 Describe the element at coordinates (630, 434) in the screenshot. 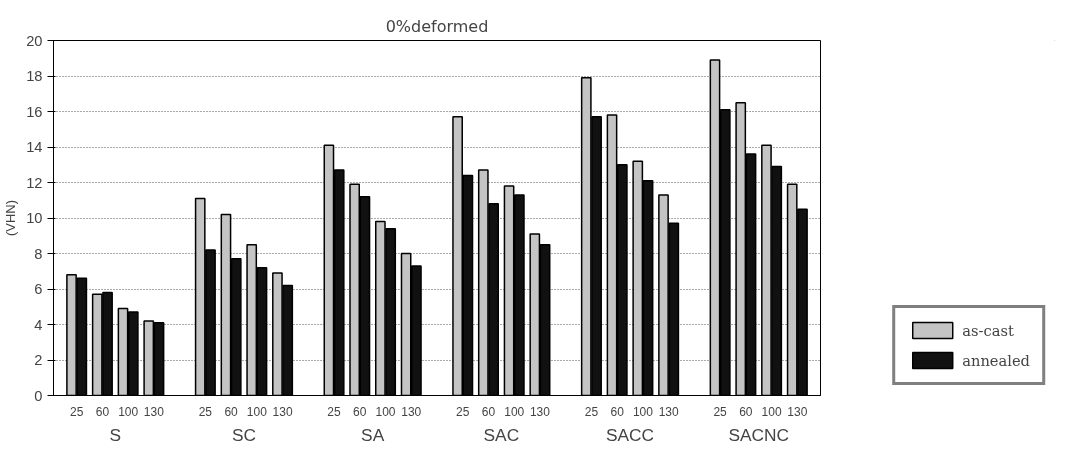

I see `text: SACC` at that location.